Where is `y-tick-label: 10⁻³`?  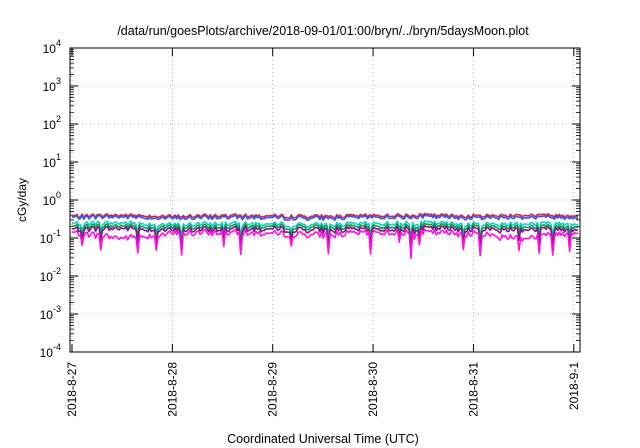 y-tick-label: 10⁻³ is located at coordinates (50, 313).